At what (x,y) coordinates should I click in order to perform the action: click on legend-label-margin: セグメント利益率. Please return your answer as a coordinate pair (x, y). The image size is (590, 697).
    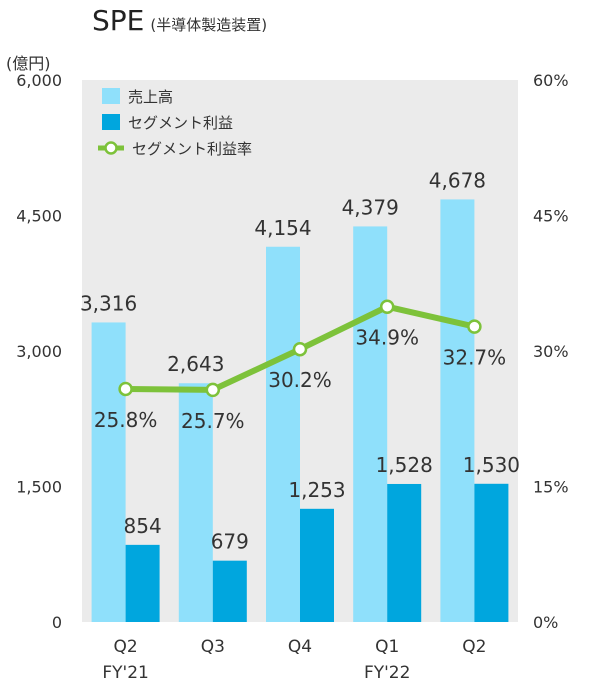
    Looking at the image, I should click on (192, 149).